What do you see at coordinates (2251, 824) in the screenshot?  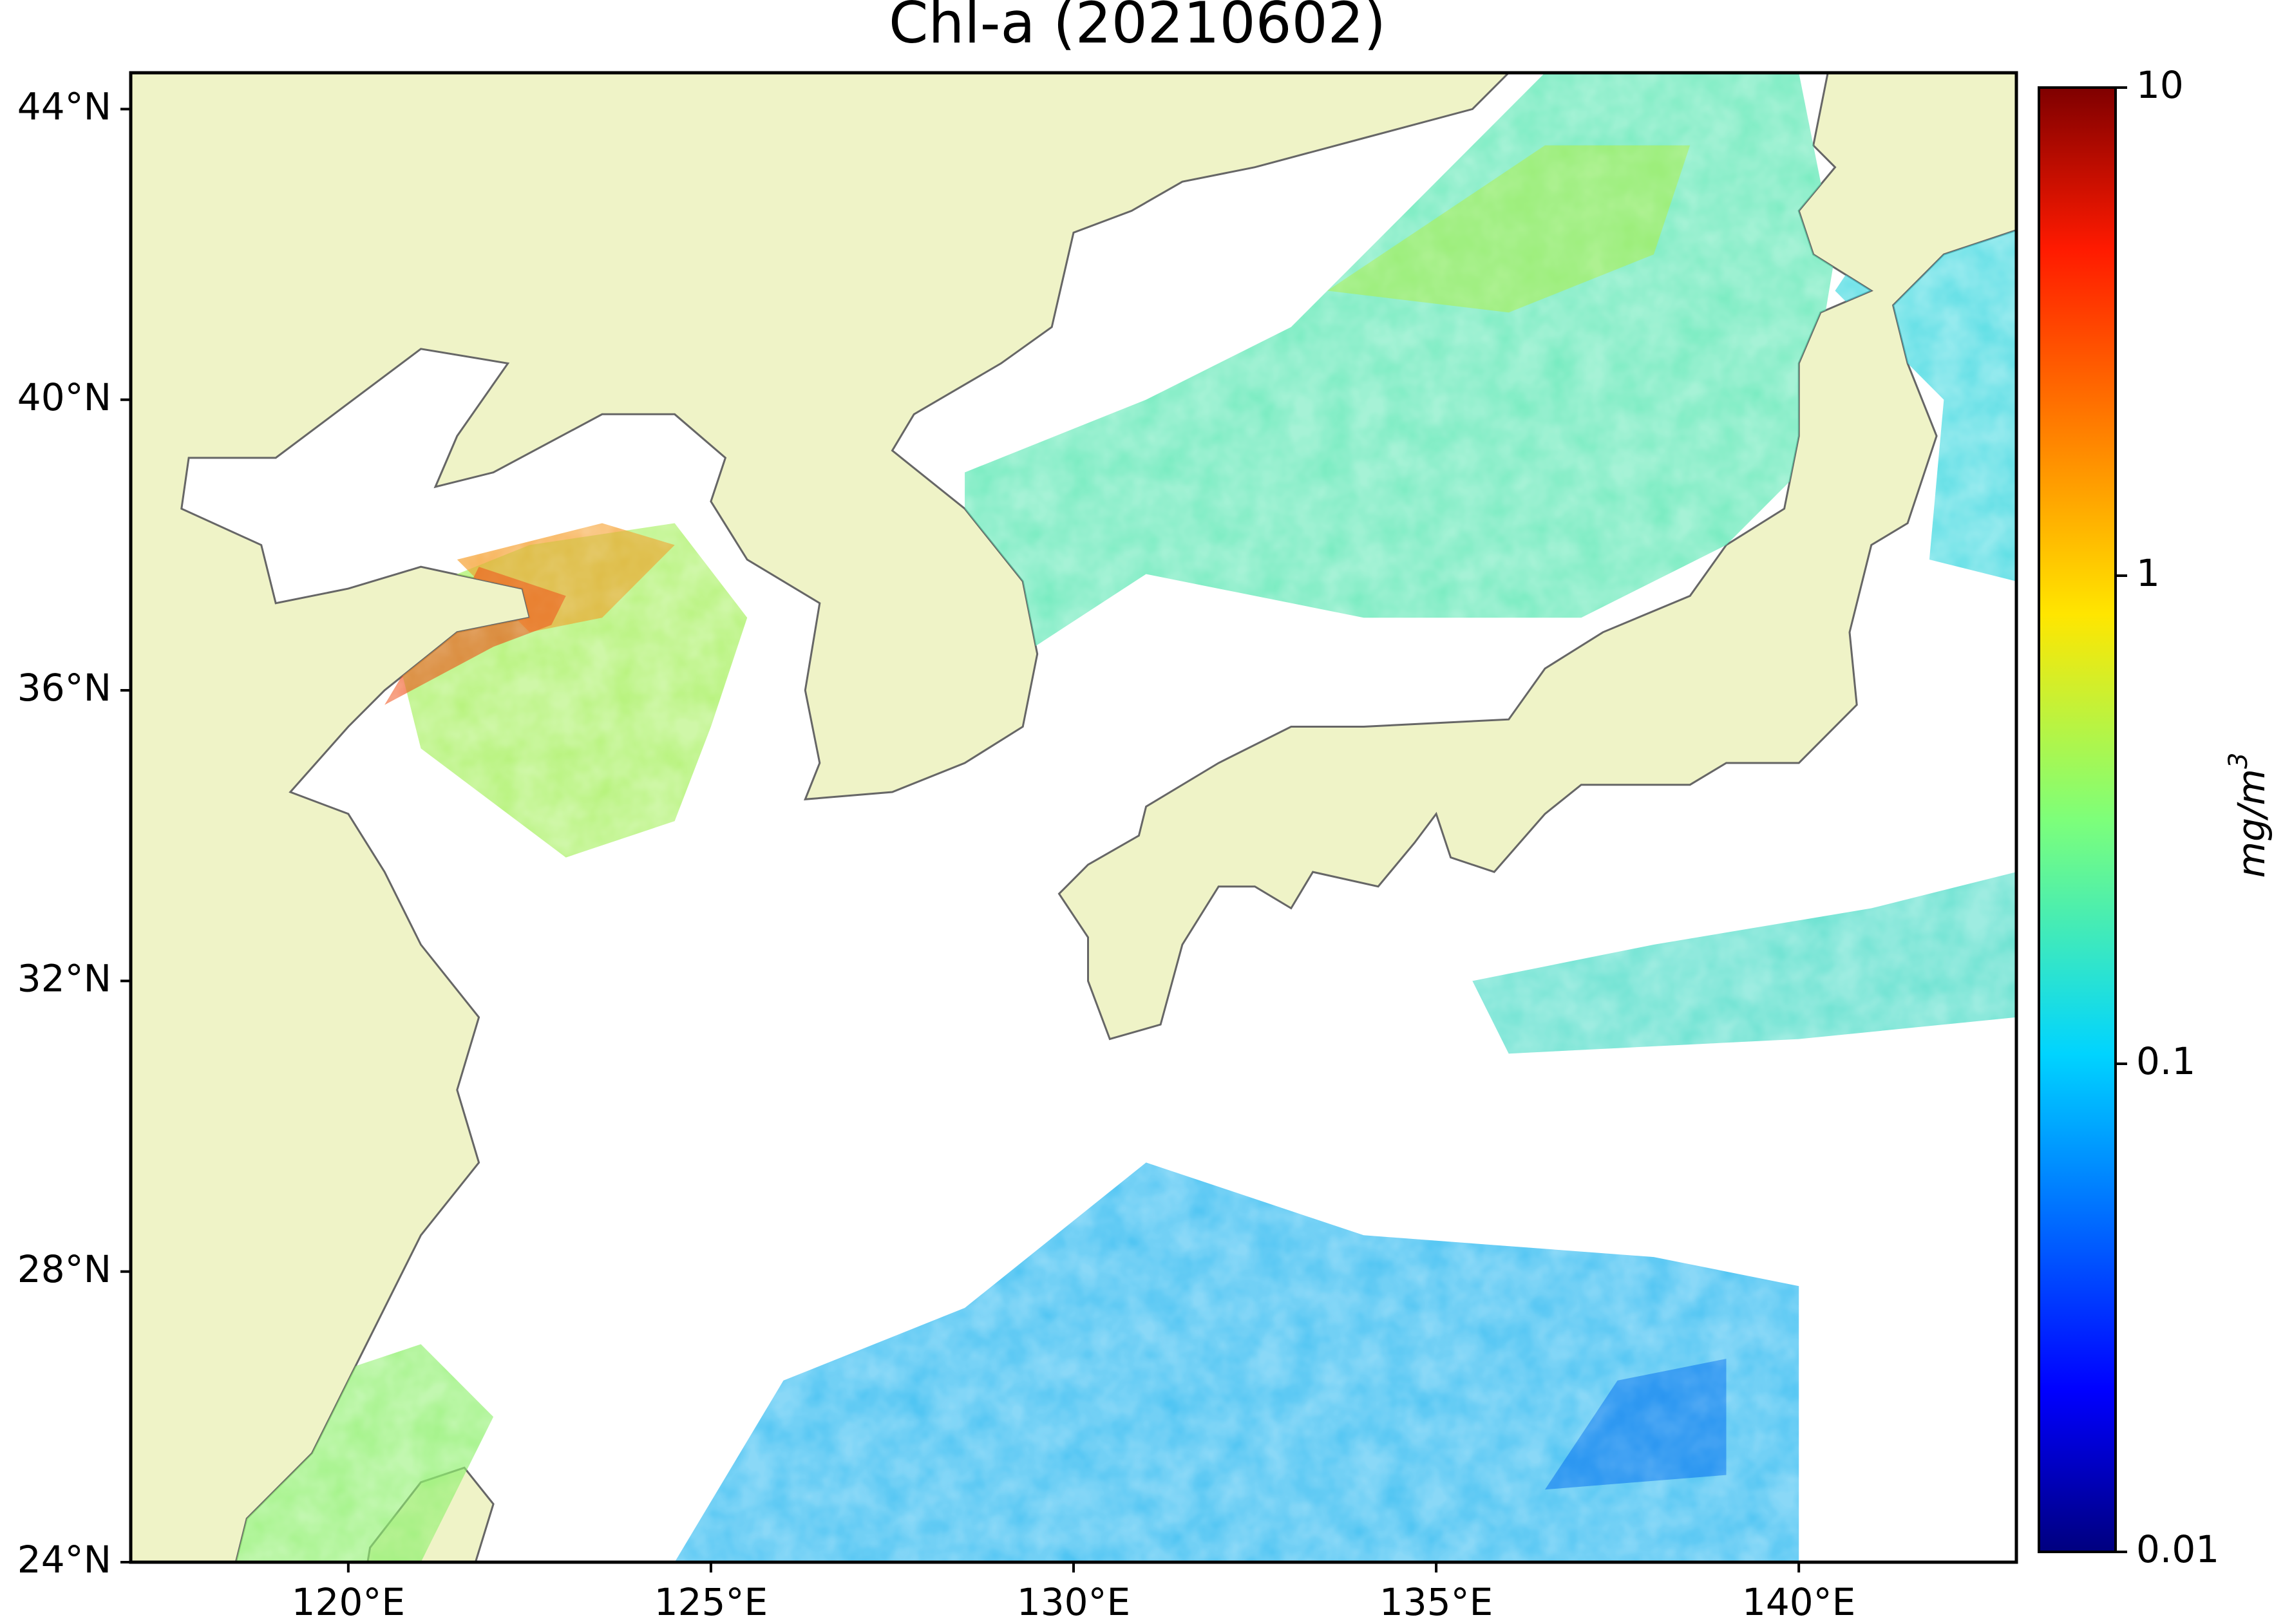 I see `colorbar-unit: mg/m` at bounding box center [2251, 824].